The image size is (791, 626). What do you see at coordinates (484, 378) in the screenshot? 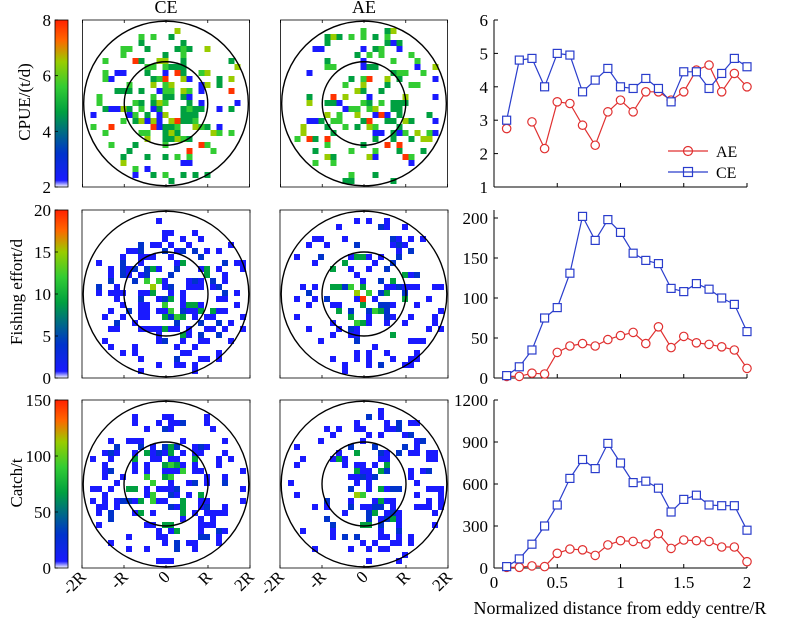
I see `y-tick-label: 0` at bounding box center [484, 378].